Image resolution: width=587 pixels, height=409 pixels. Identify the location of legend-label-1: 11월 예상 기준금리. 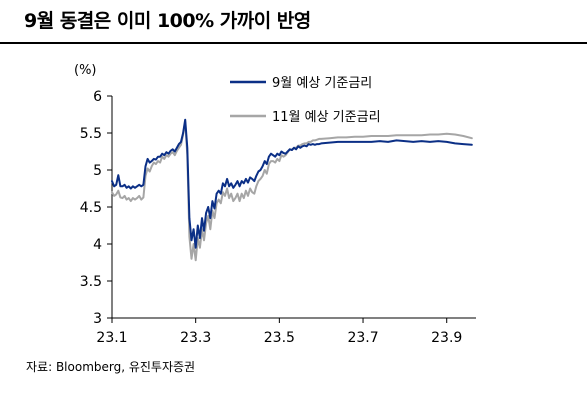
(326, 117).